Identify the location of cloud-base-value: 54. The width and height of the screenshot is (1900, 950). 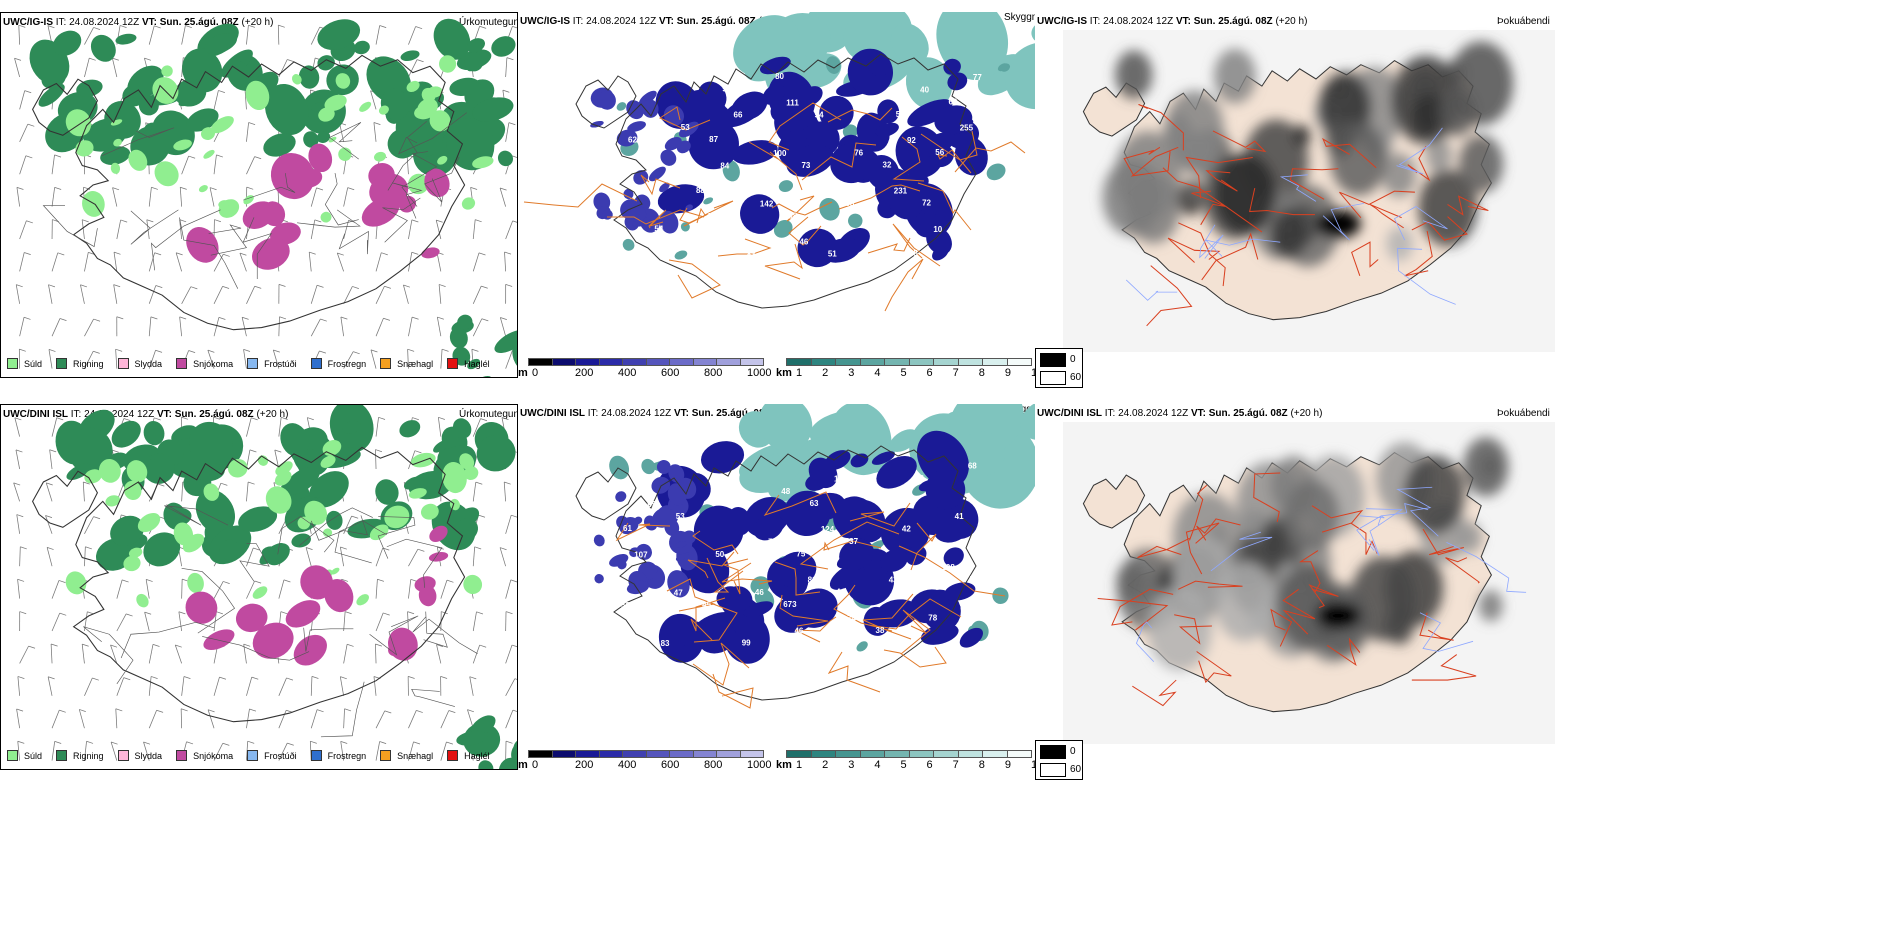
(658, 228).